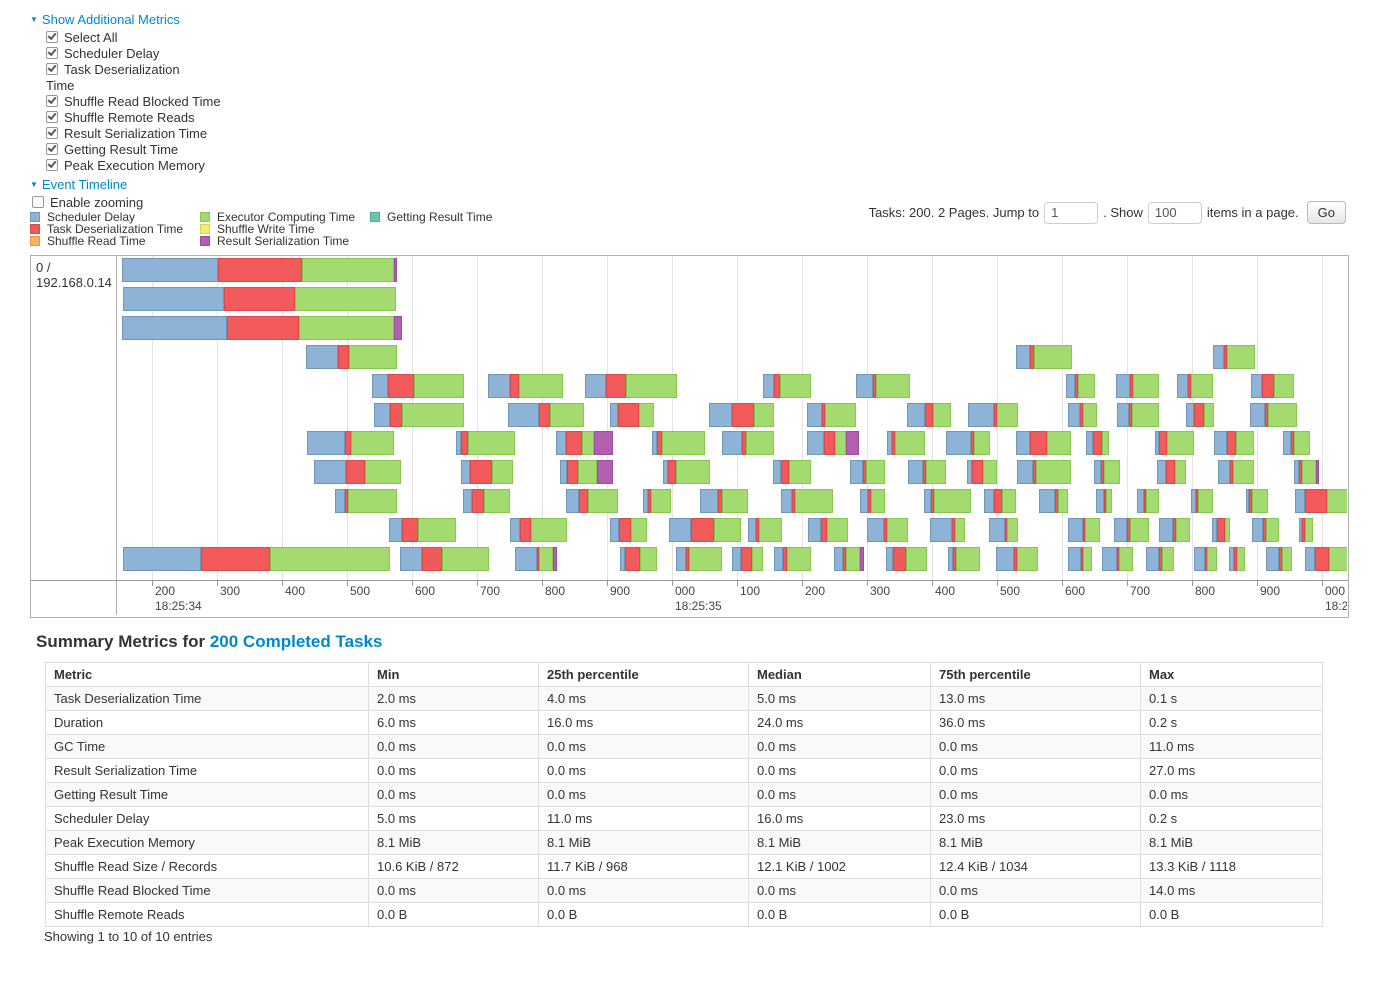 The height and width of the screenshot is (984, 1392). What do you see at coordinates (133, 166) in the screenshot?
I see `metric-checkbox-item: Peak Execution Memory` at bounding box center [133, 166].